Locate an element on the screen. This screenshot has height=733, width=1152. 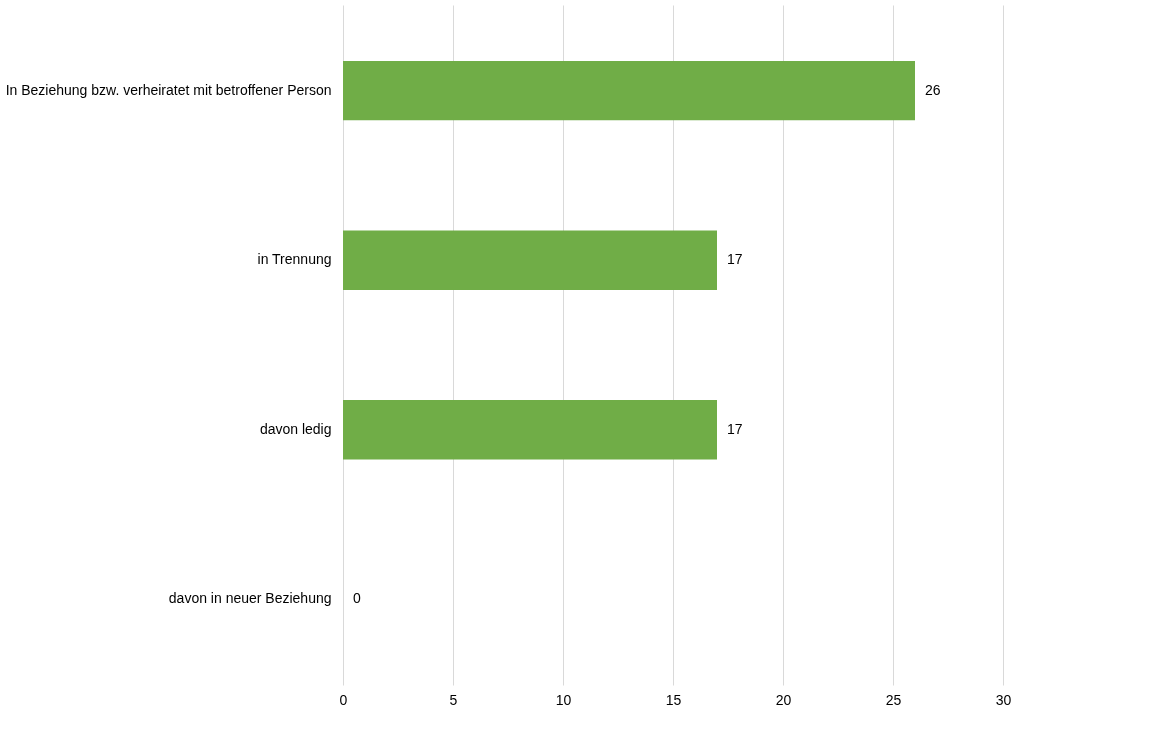
x-tick-label: 5 is located at coordinates (453, 699).